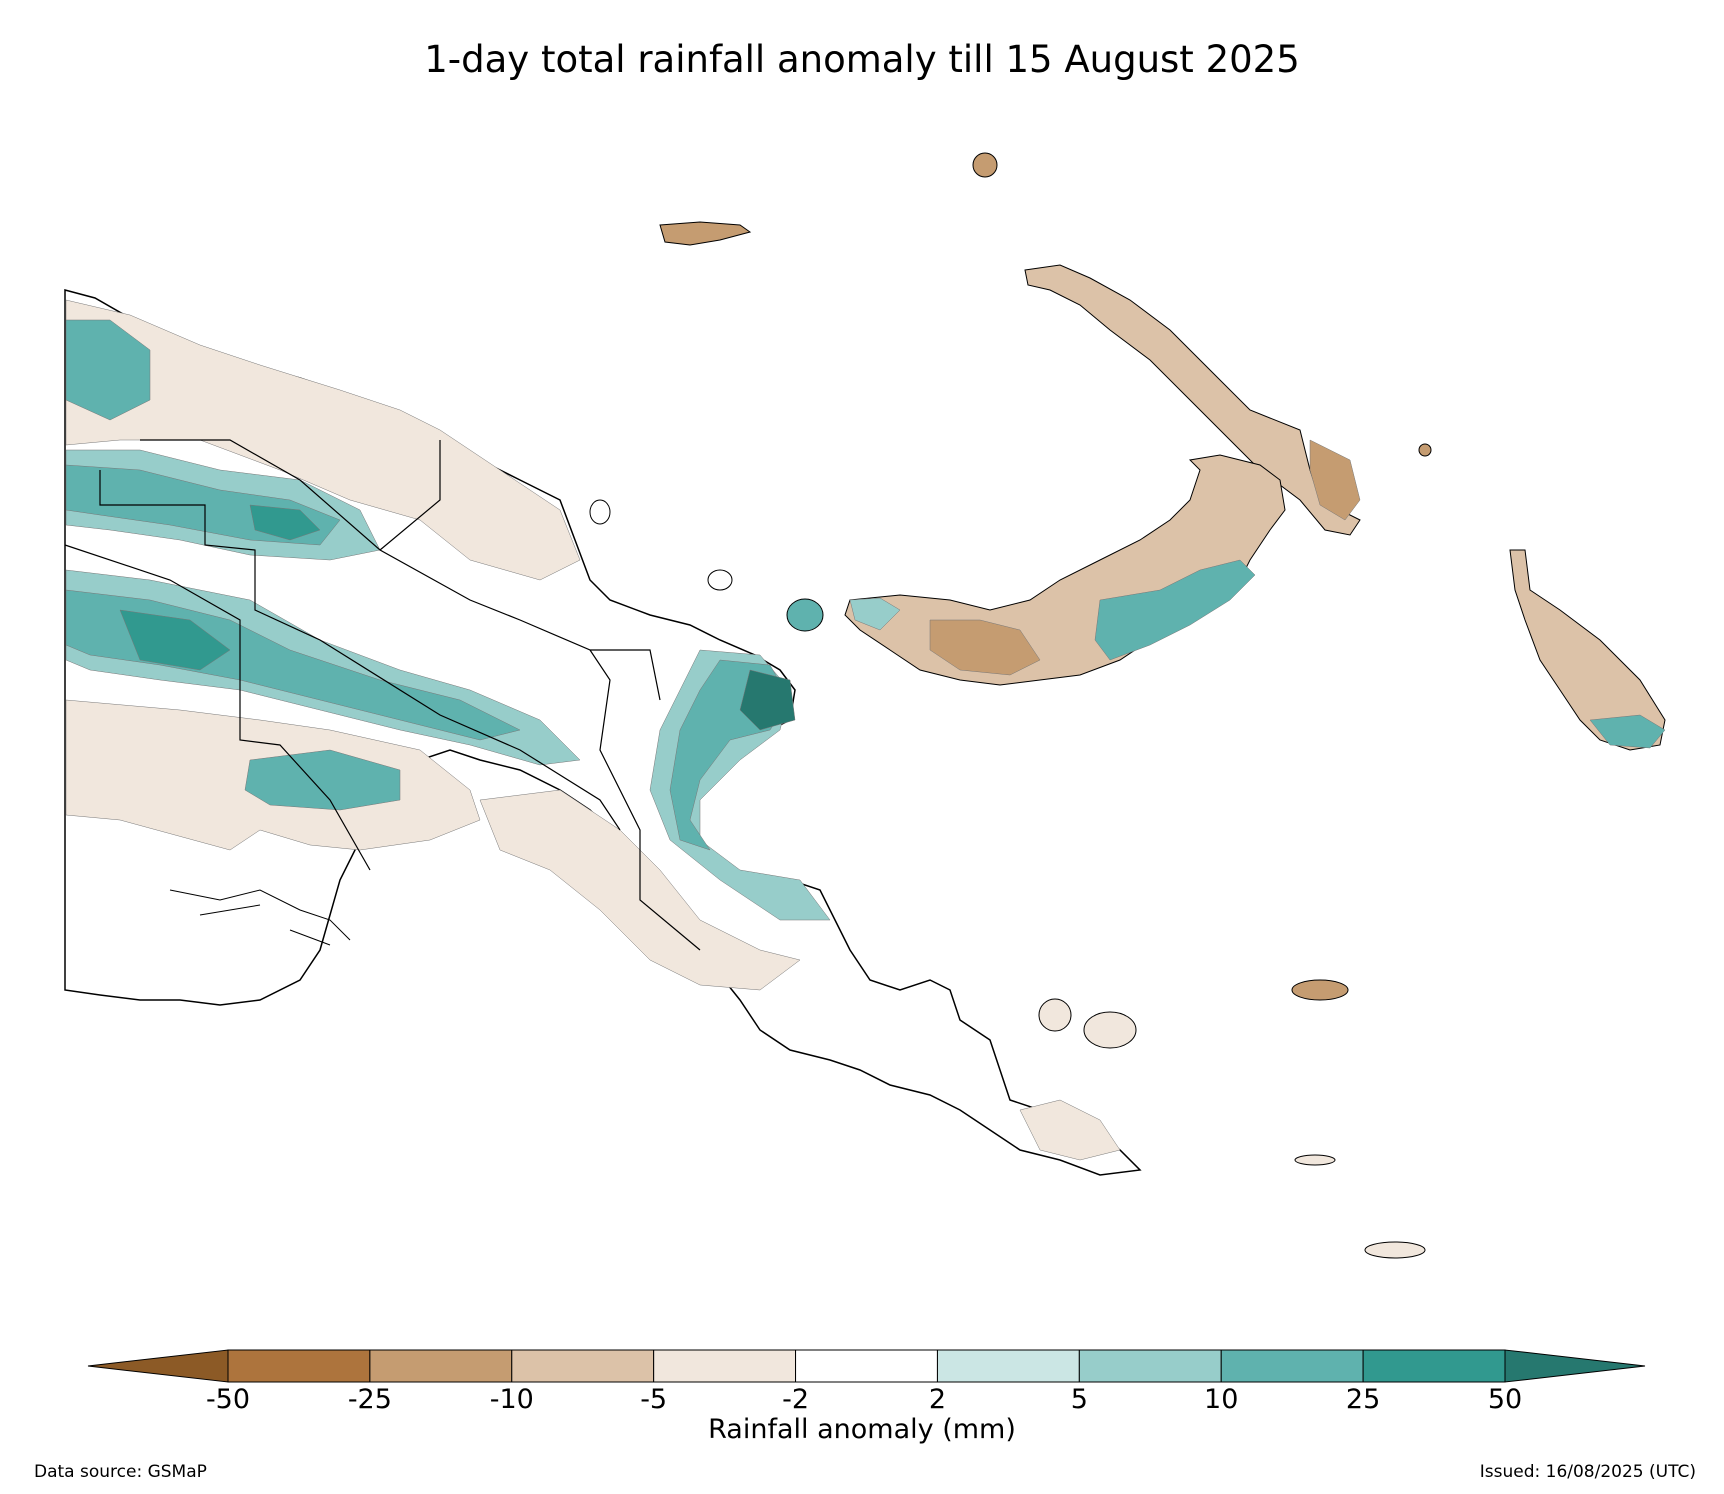  I want to click on colorbar-arrow-low, so click(158, 1366).